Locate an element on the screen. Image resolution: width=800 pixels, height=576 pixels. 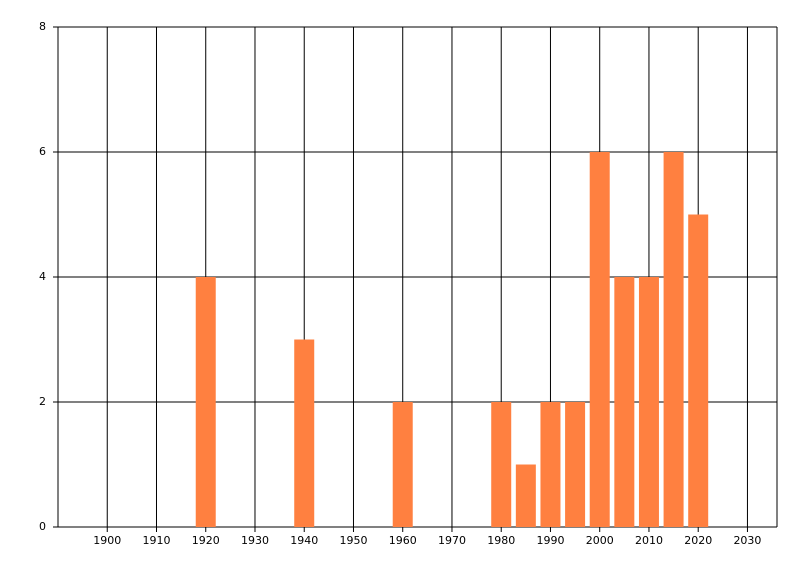
x-tick-label: 1900 is located at coordinates (107, 540).